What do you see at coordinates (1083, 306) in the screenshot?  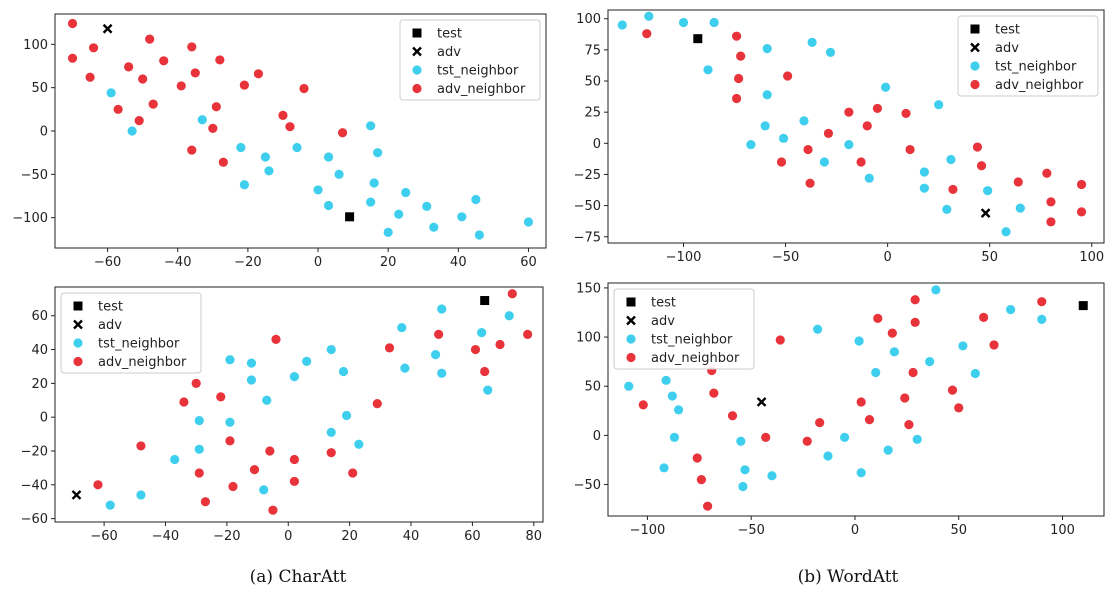 I see `test-point` at bounding box center [1083, 306].